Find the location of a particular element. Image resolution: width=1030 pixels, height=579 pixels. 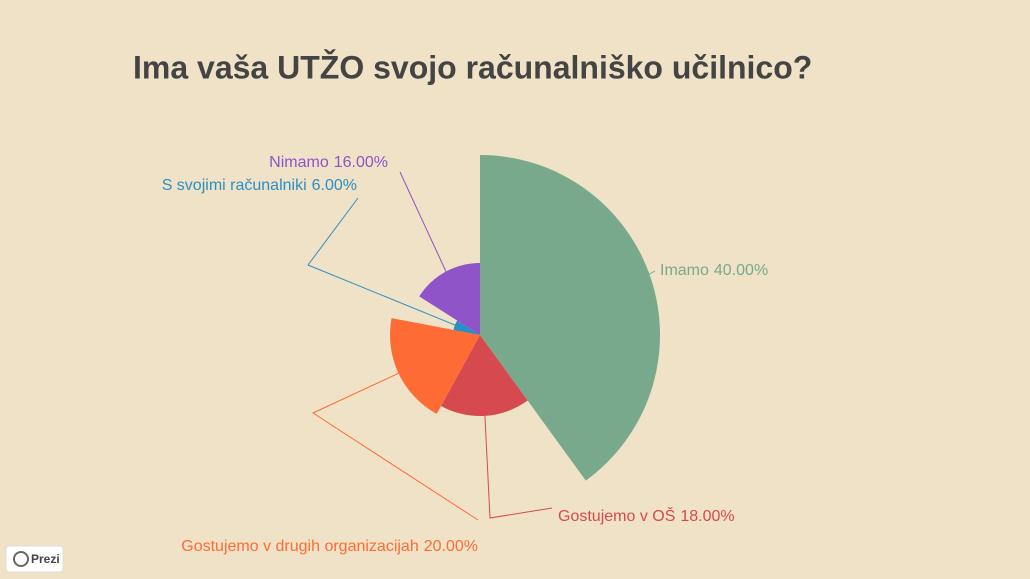

category-label: Gostujemo v drugih organizacijah is located at coordinates (299, 546).